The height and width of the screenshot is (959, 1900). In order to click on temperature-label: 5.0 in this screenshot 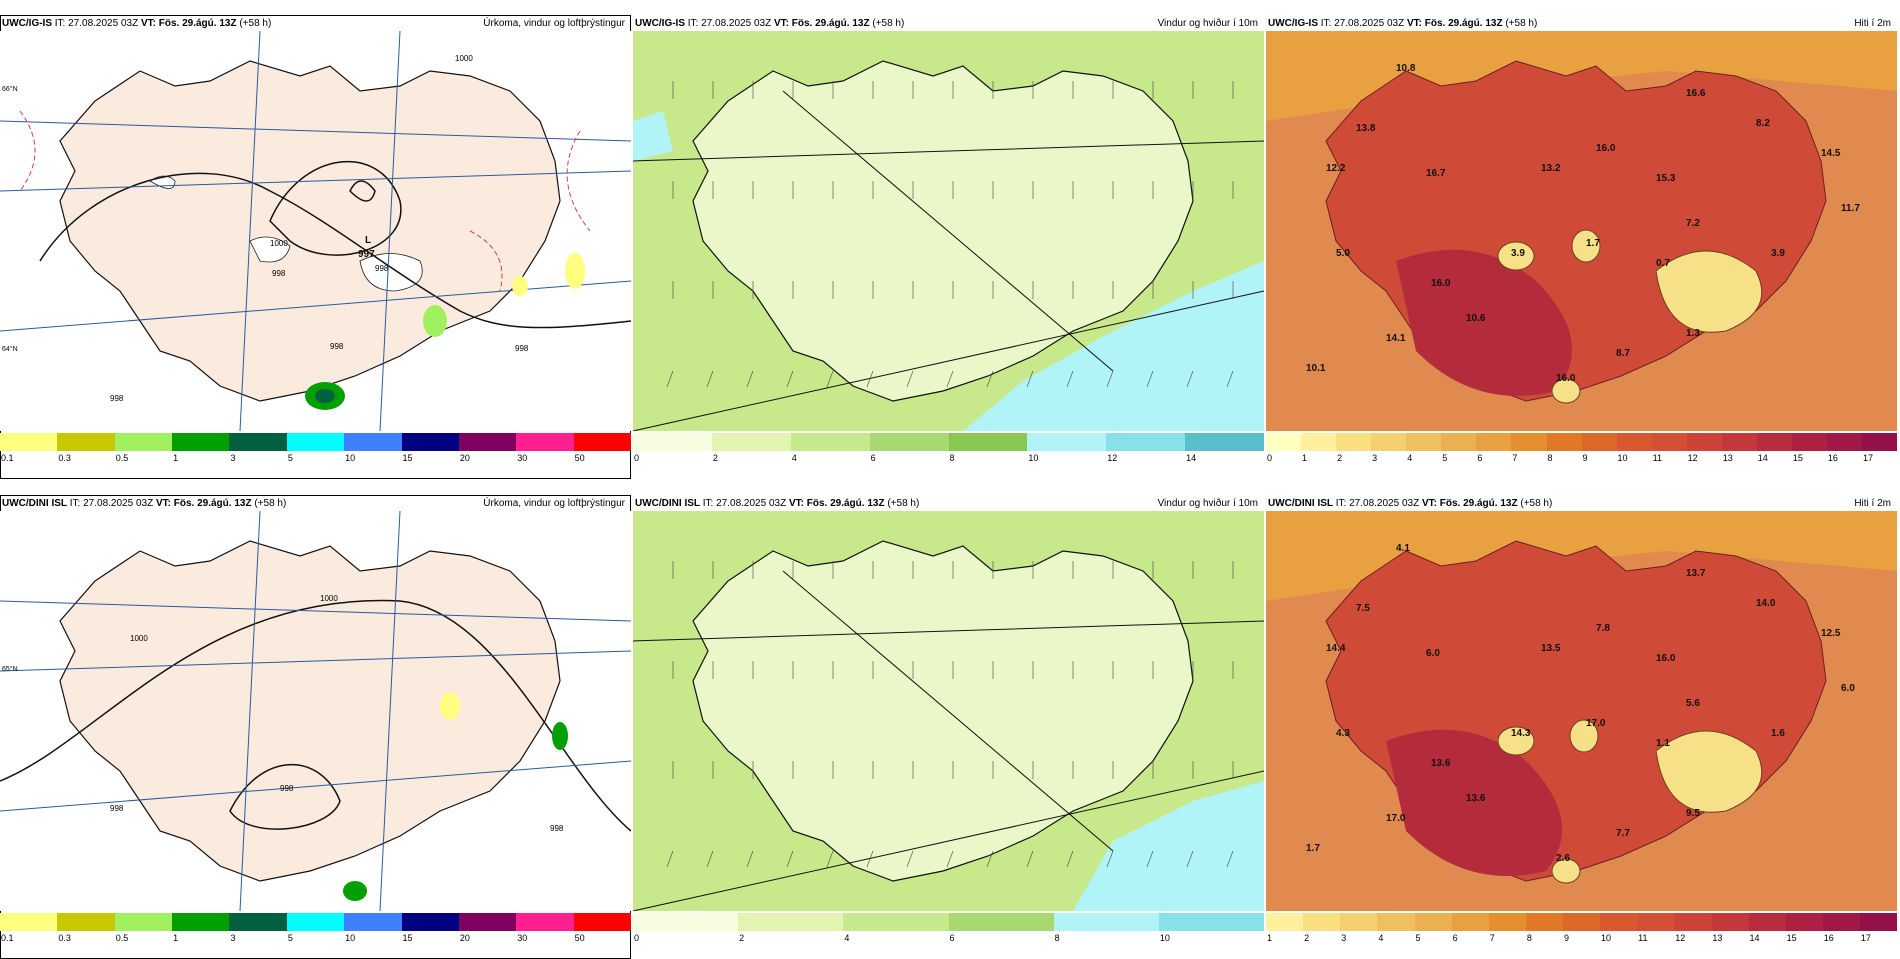, I will do `click(1343, 253)`.